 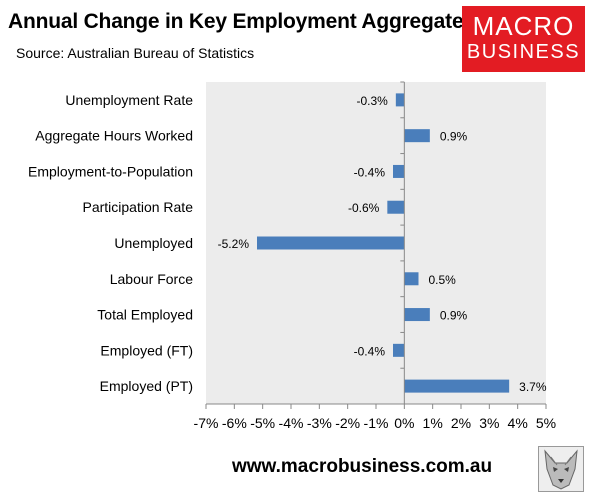 I want to click on chart-source: Source: Australian Bureau of Statistics, so click(x=135, y=53).